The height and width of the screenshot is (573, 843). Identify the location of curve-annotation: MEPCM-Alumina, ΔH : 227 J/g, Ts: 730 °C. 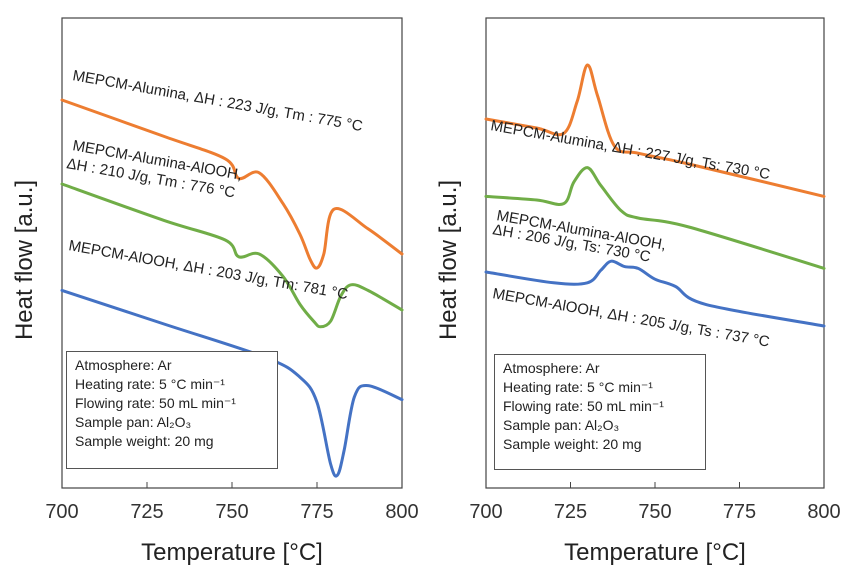
(630, 150).